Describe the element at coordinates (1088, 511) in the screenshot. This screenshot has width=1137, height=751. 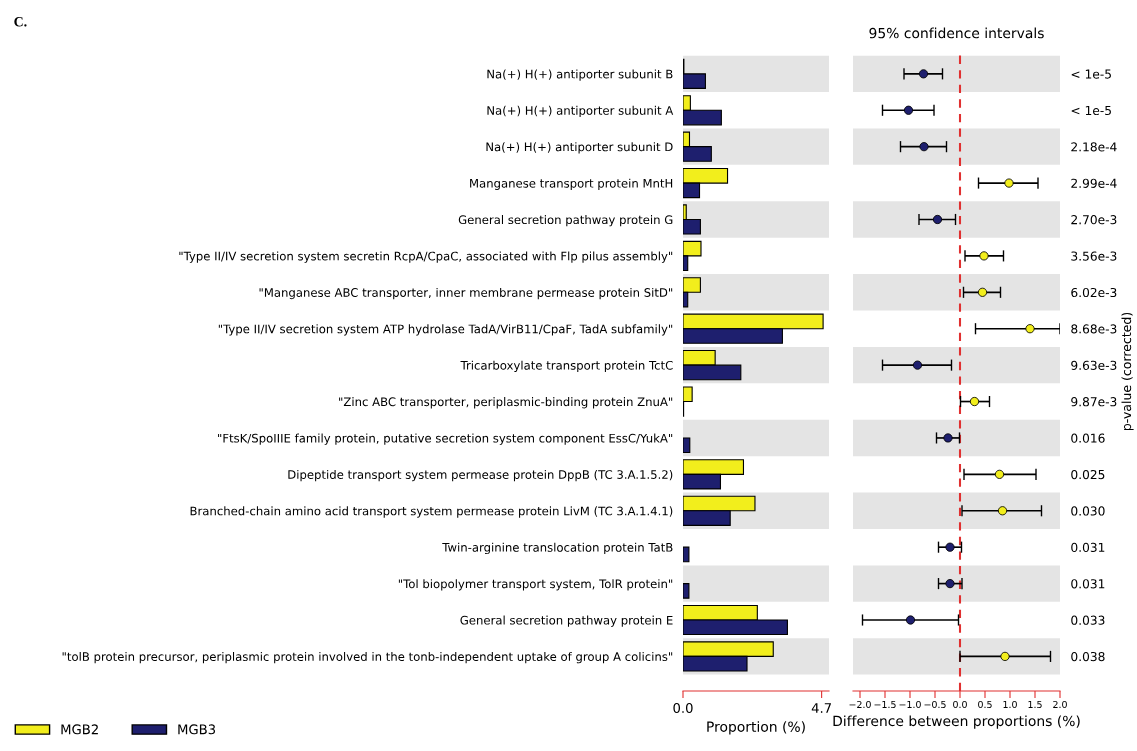
I see `y2-tick-label: 0.030` at that location.